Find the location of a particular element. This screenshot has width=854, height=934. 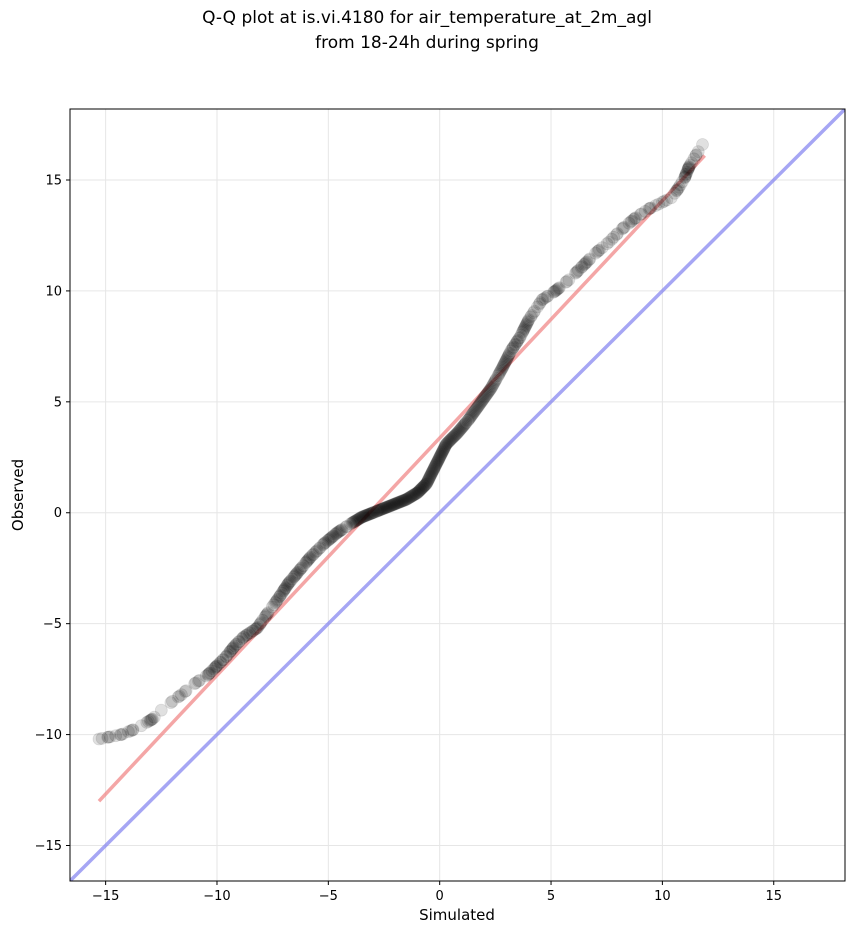

y-tick-label: 0 is located at coordinates (58, 513).